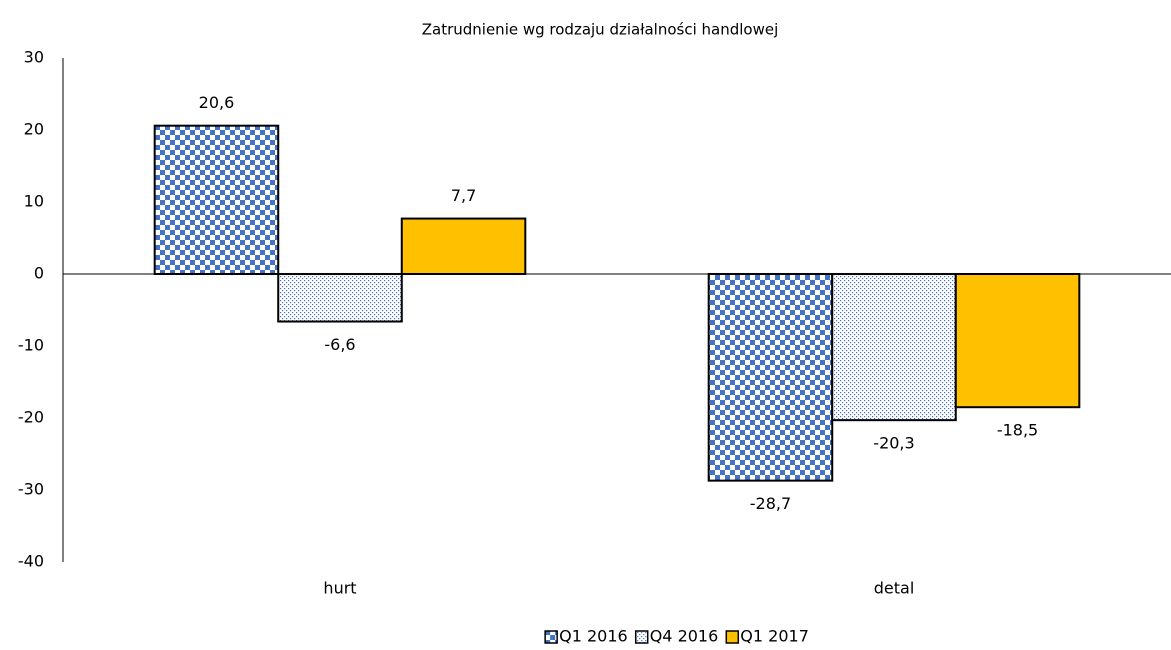 The height and width of the screenshot is (650, 1171). Describe the element at coordinates (34, 57) in the screenshot. I see `y-tick-label: 30` at that location.